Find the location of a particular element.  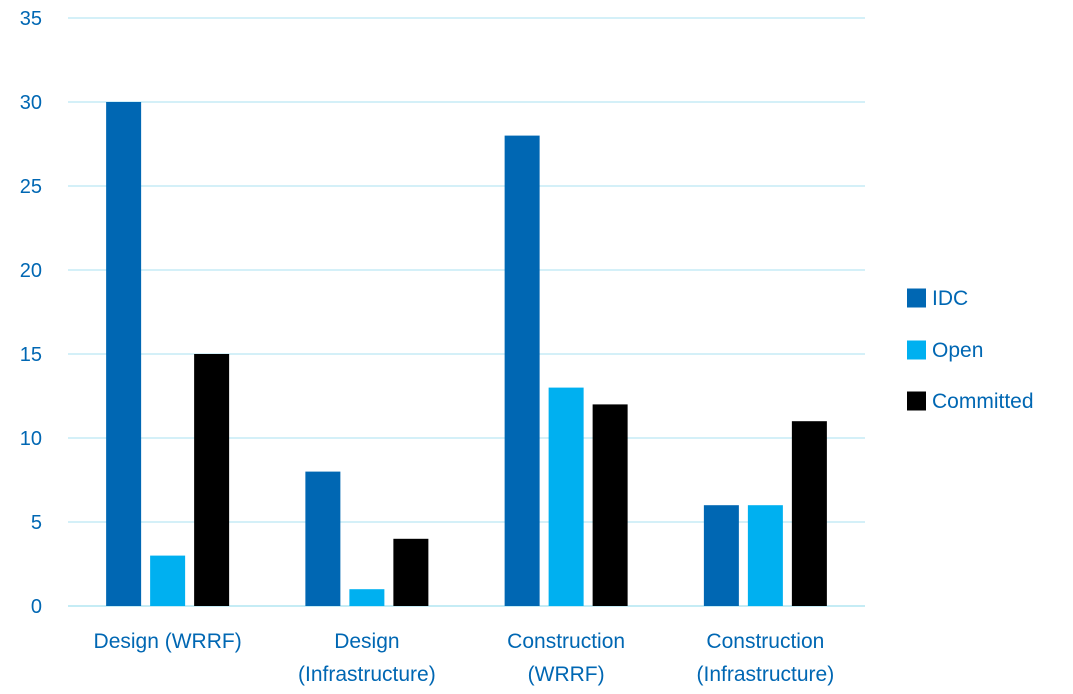

x-category-label: (WRRF) is located at coordinates (566, 674).